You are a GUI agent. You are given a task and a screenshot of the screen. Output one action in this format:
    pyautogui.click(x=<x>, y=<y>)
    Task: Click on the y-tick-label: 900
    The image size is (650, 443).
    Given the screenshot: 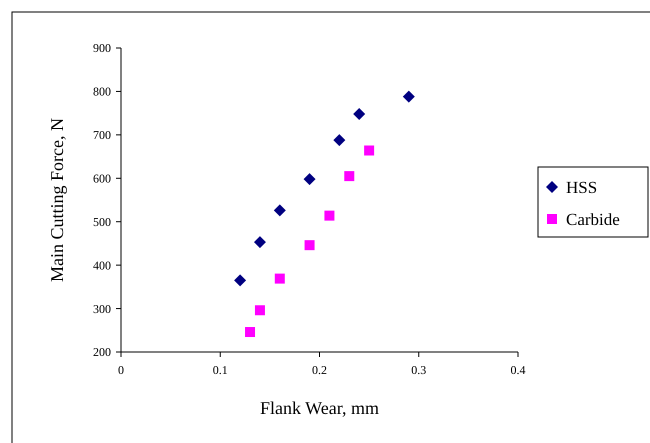 What is the action you would take?
    pyautogui.click(x=102, y=48)
    